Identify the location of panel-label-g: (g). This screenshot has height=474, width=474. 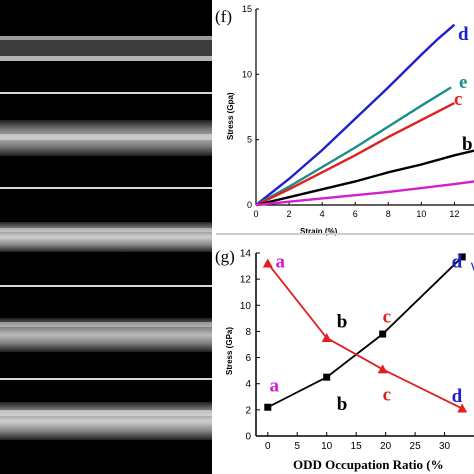
(225, 256).